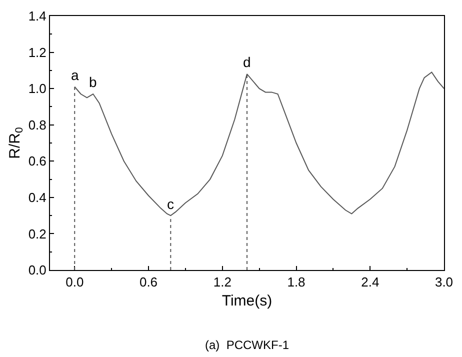 The image size is (462, 357). I want to click on x-tick-label: 1.8, so click(296, 282).